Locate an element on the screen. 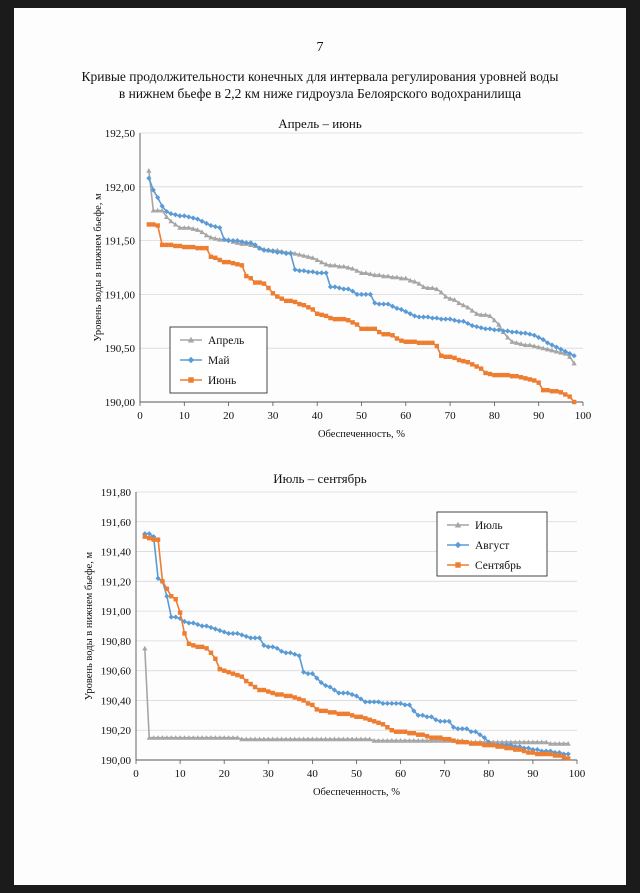 The height and width of the screenshot is (893, 640). x-tick-label: 90 is located at coordinates (539, 416).